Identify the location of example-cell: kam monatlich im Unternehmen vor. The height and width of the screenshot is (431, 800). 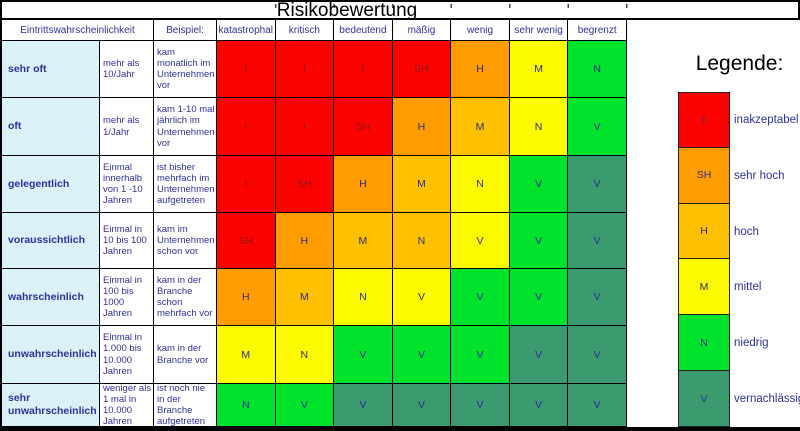
(185, 69).